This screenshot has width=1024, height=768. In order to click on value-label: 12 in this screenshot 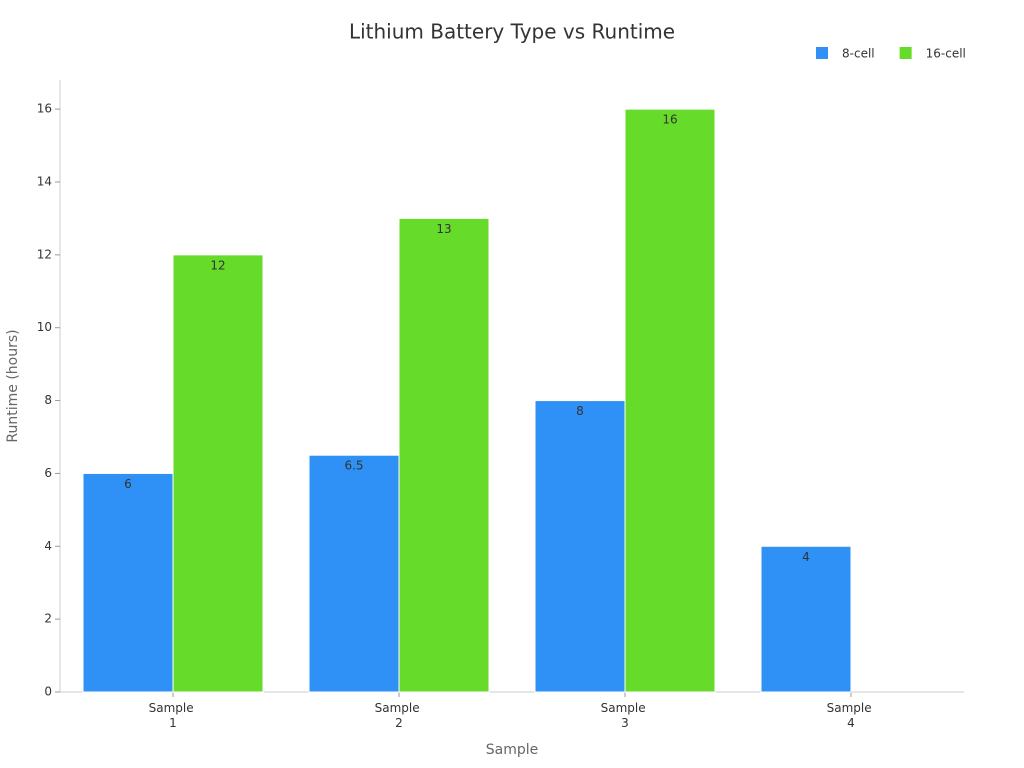, I will do `click(217, 265)`.